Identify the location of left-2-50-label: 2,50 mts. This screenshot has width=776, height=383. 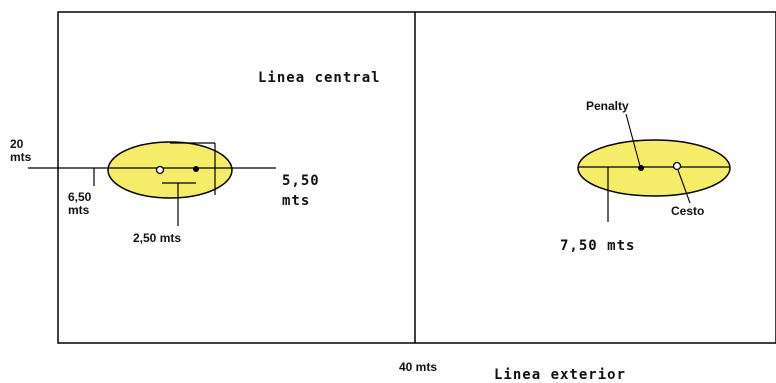
(157, 238).